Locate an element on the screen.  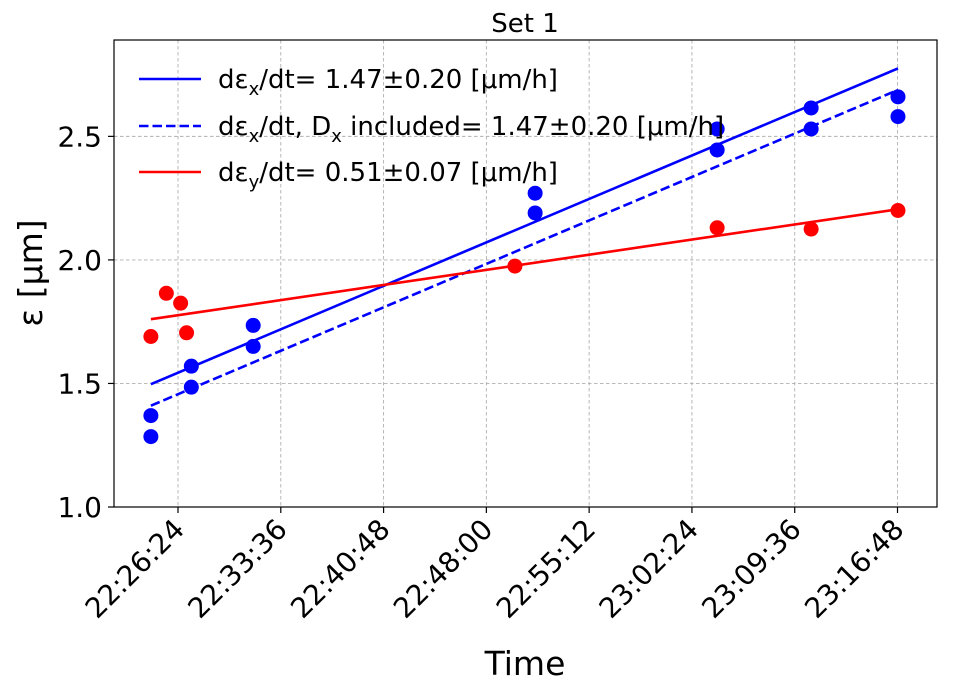
legend-text-rest: included= 1.47±0.20 [μm/h] is located at coordinates (533, 127).